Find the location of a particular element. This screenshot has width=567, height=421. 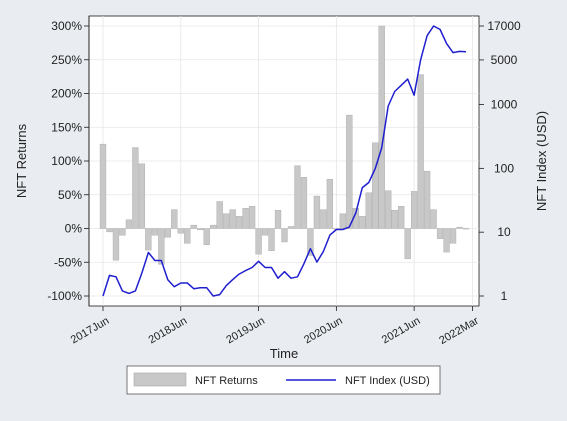

left-tick-label: 0% is located at coordinates (74, 229).